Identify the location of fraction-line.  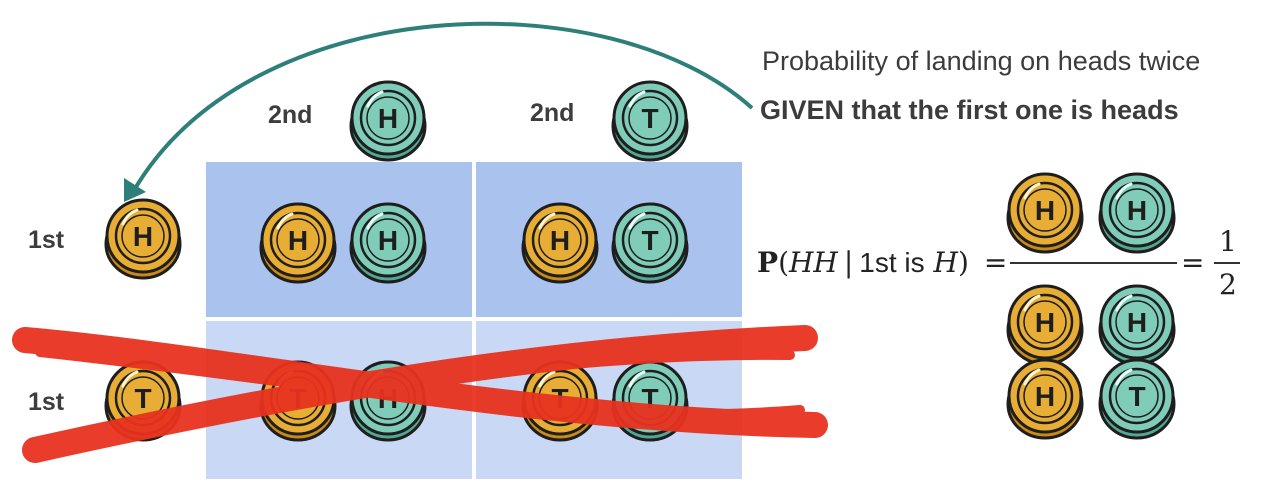
(1093, 263).